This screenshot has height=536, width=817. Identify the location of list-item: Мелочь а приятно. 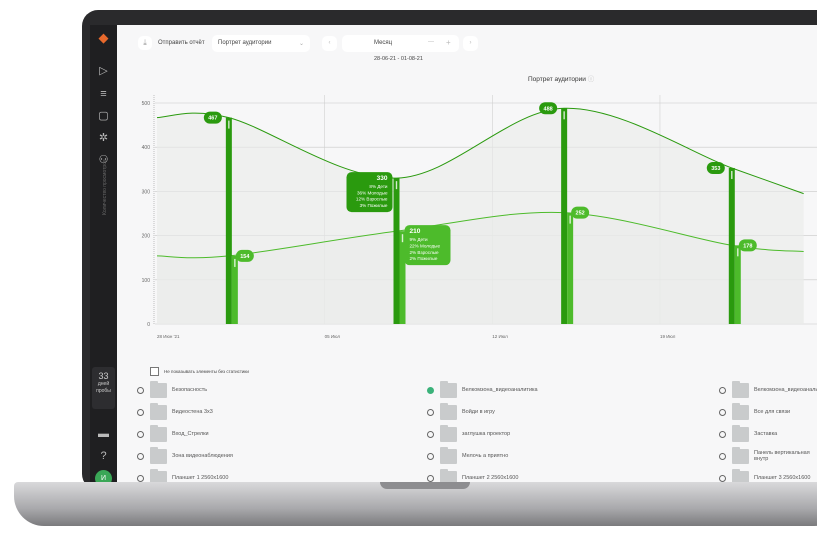
(467, 455).